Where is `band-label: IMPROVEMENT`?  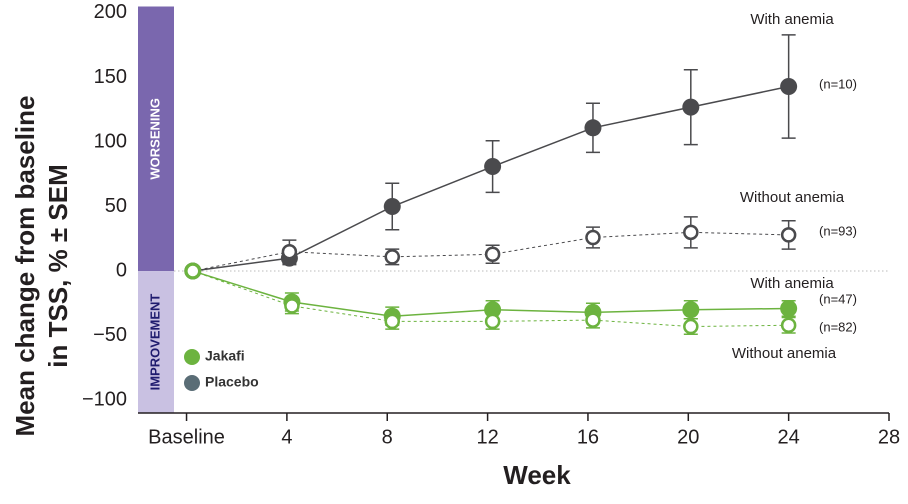 band-label: IMPROVEMENT is located at coordinates (154, 342).